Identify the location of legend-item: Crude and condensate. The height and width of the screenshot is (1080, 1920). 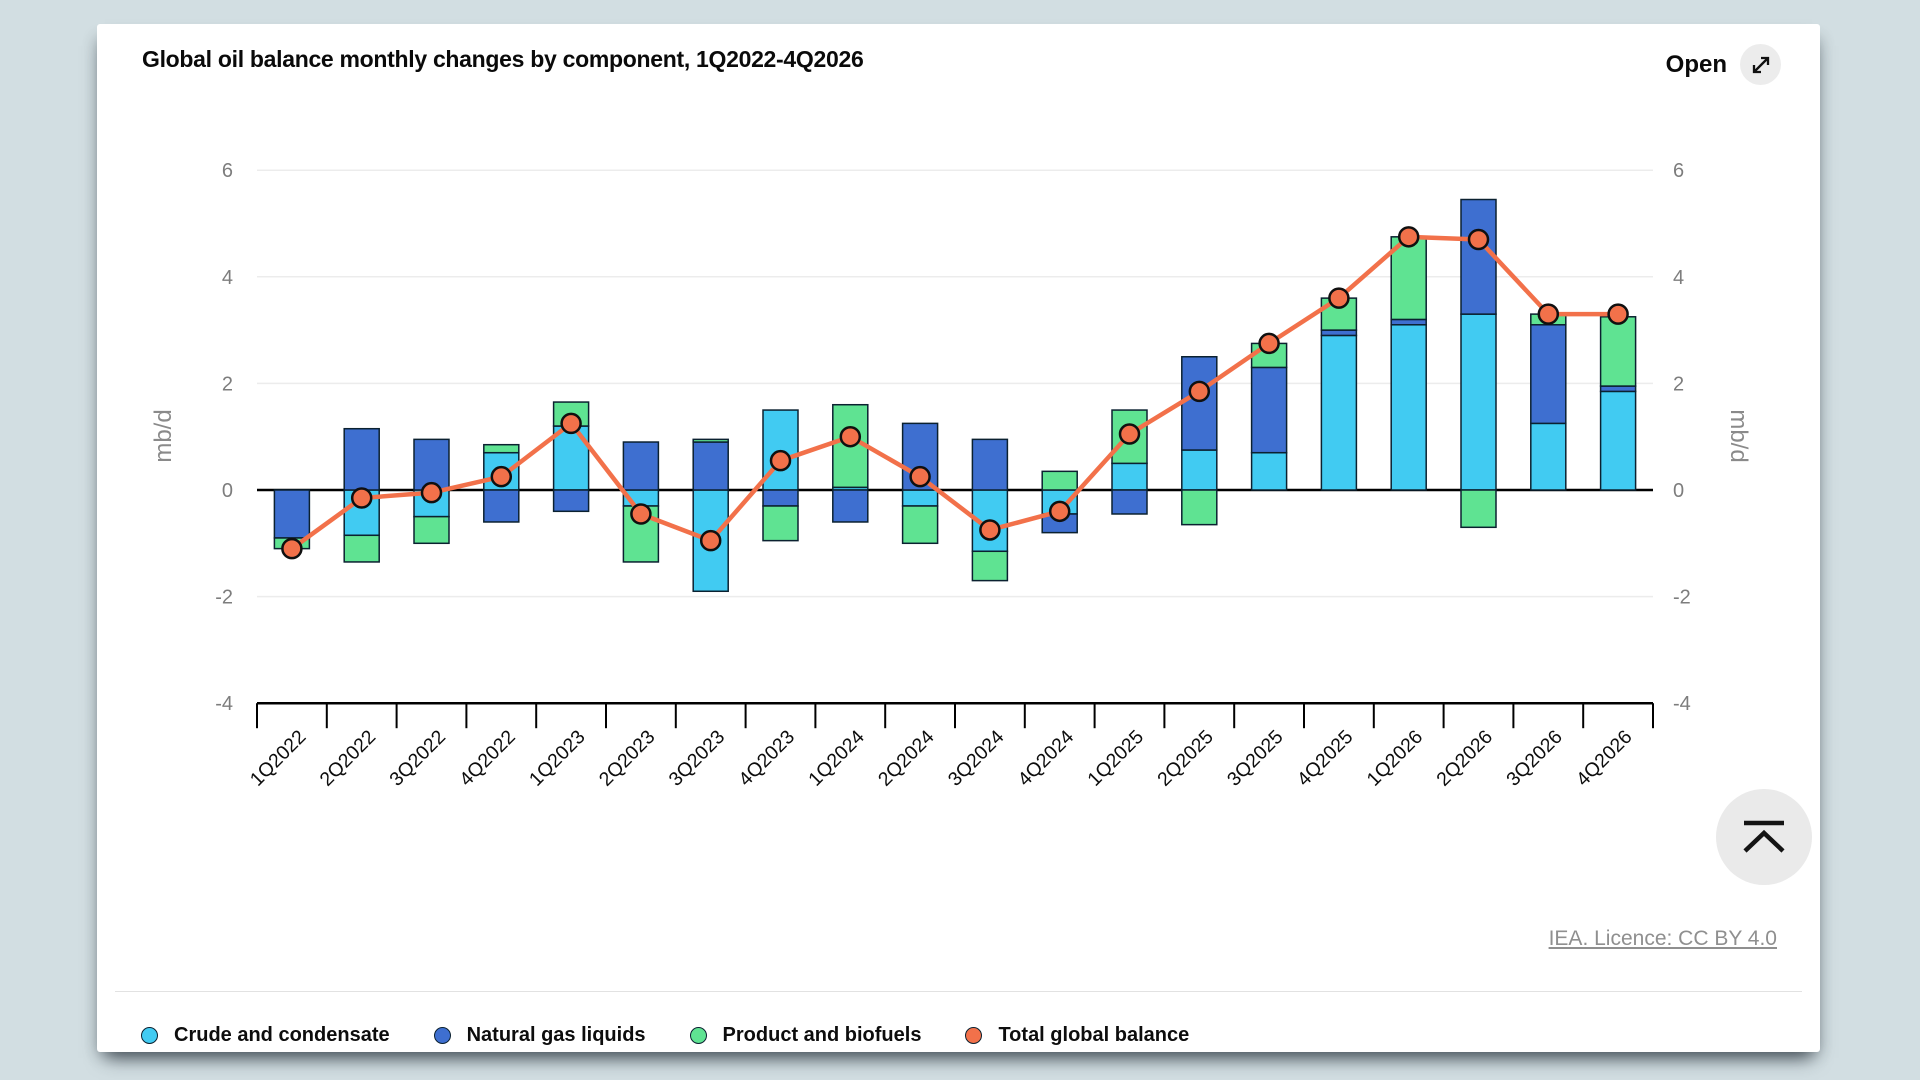
(265, 1035).